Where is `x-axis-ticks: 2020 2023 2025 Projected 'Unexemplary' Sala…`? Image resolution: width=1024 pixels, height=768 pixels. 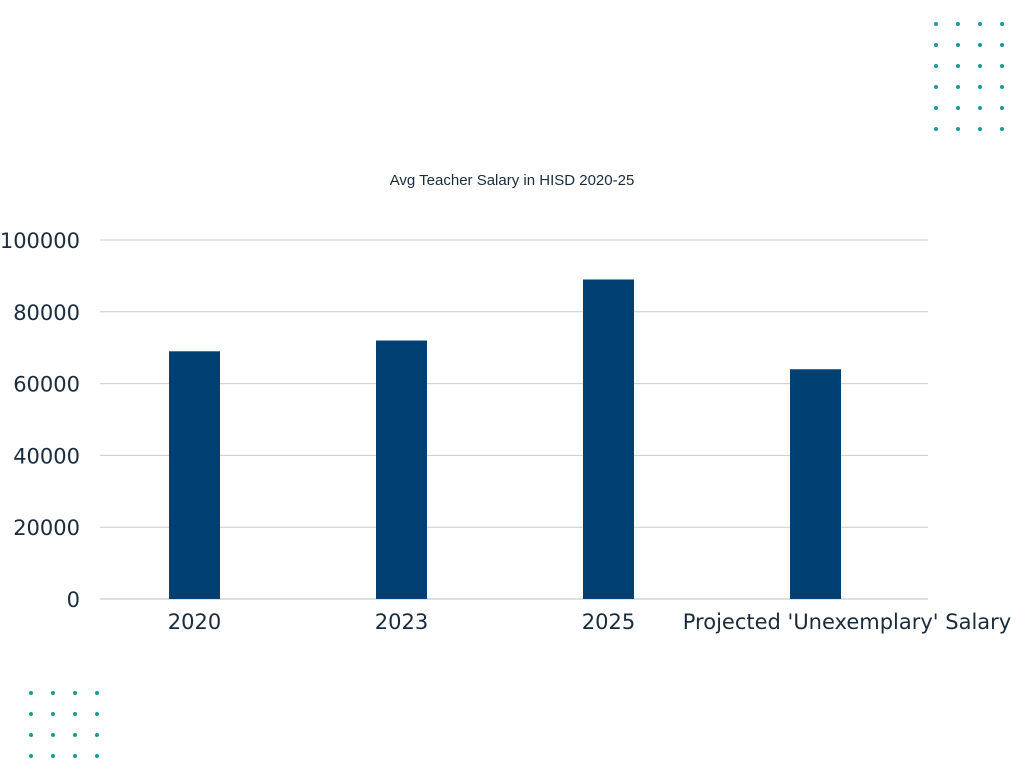 x-axis-ticks: 2020 2023 2025 Projected 'Unexemplary' Sala… is located at coordinates (589, 622).